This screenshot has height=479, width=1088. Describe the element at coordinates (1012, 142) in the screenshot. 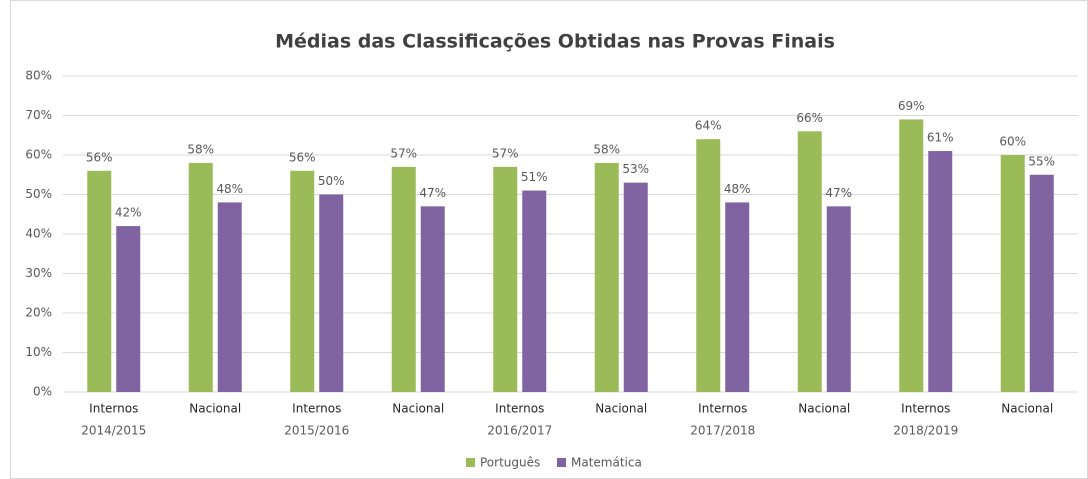

I see `data-label: 60%` at that location.